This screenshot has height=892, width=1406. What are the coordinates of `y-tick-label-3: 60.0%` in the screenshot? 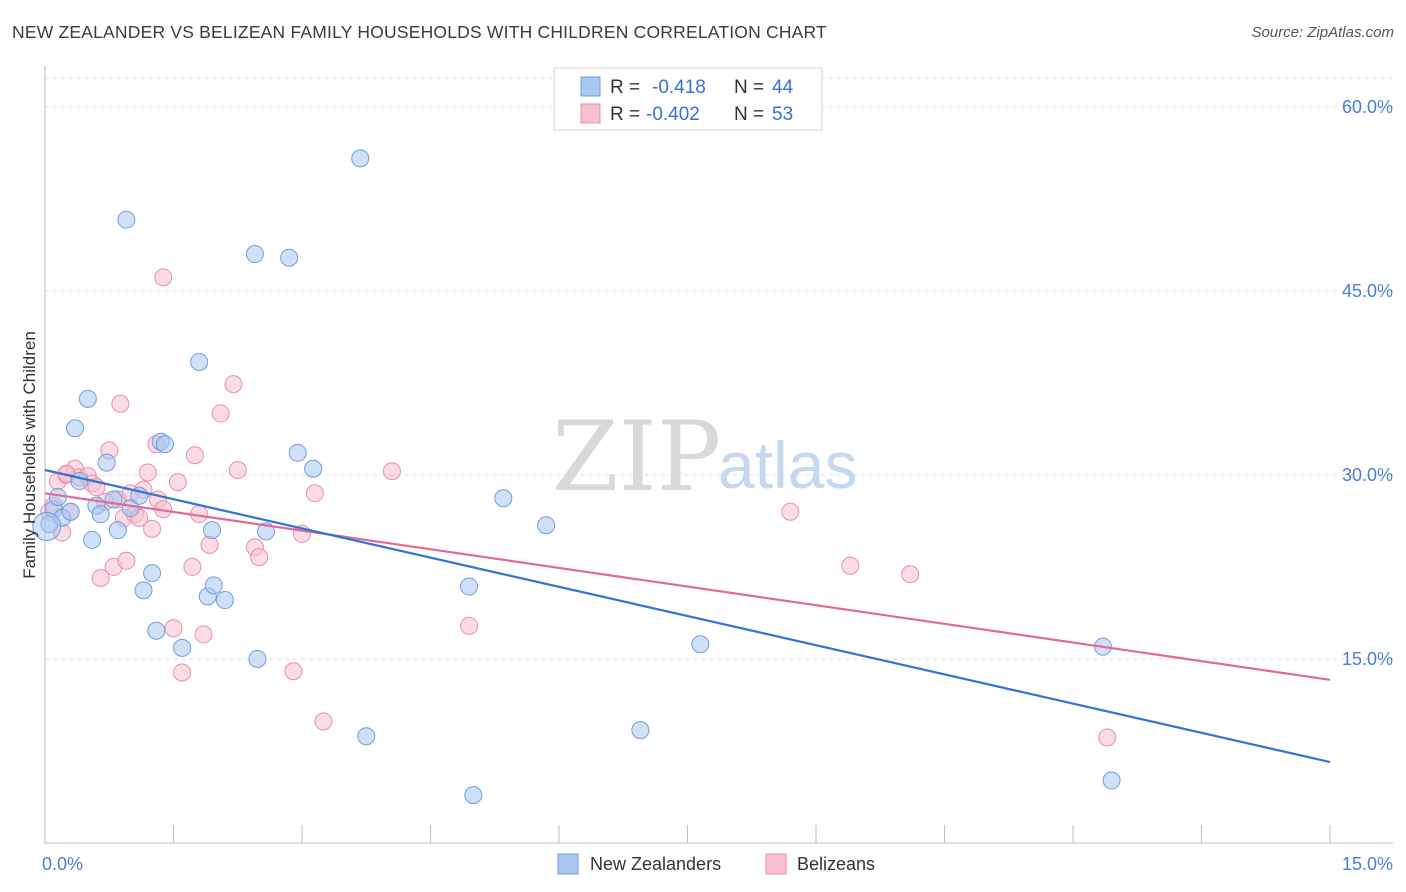 It's located at (1367, 107).